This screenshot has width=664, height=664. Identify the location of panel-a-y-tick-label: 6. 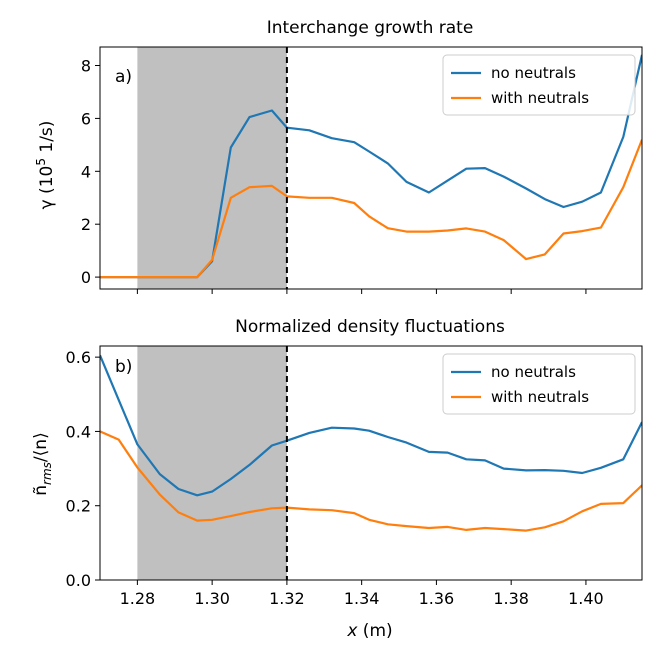
(86, 118).